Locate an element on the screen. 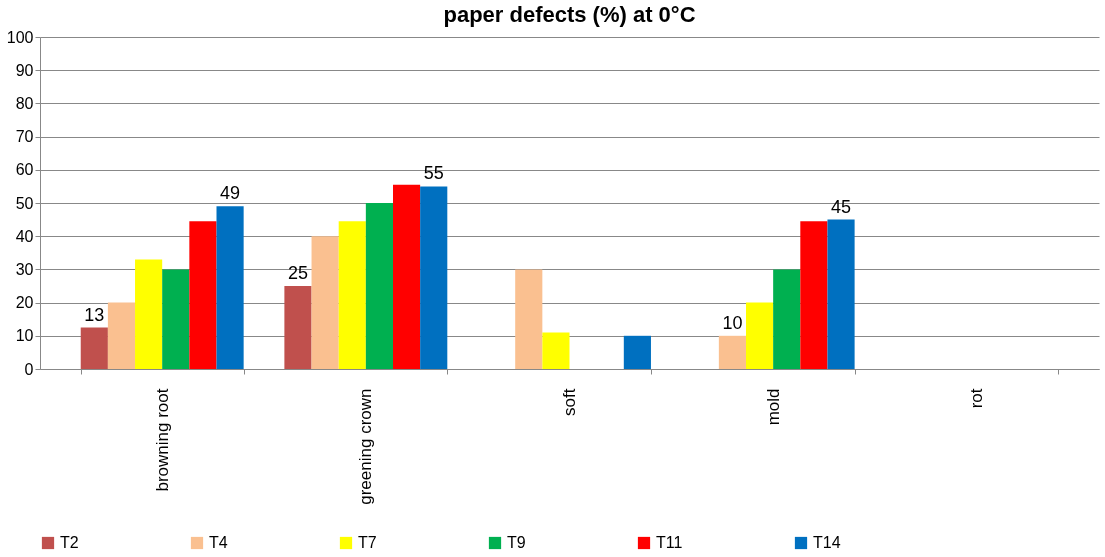  x-tick-label: browning root is located at coordinates (162, 440).